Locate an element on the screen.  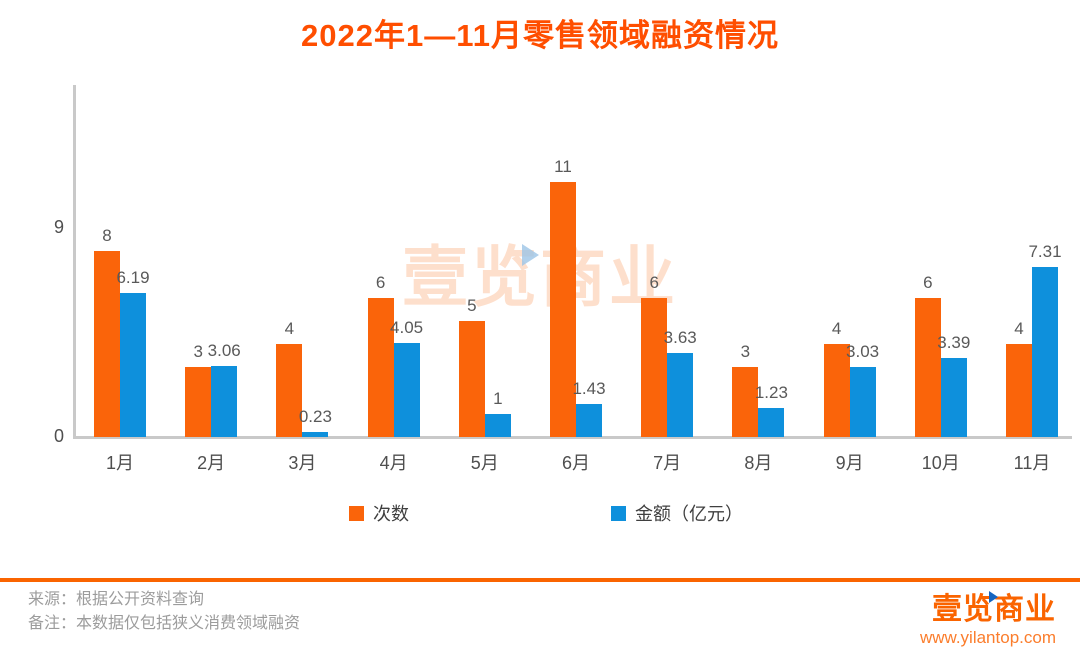
y-axis-tick-label: 0 is located at coordinates (58, 436).